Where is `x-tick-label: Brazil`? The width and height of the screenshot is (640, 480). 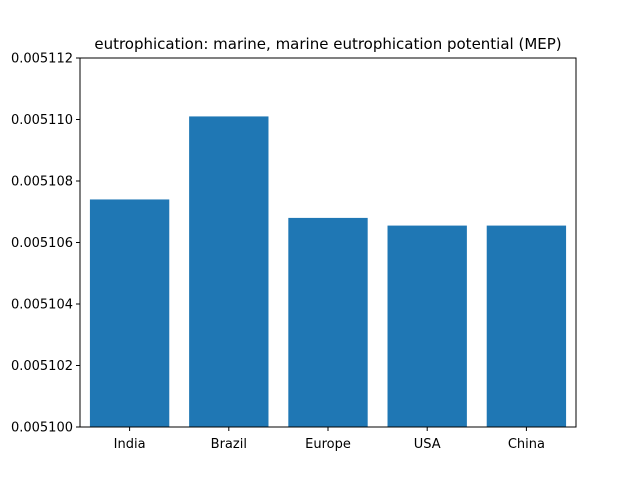
x-tick-label: Brazil is located at coordinates (229, 444).